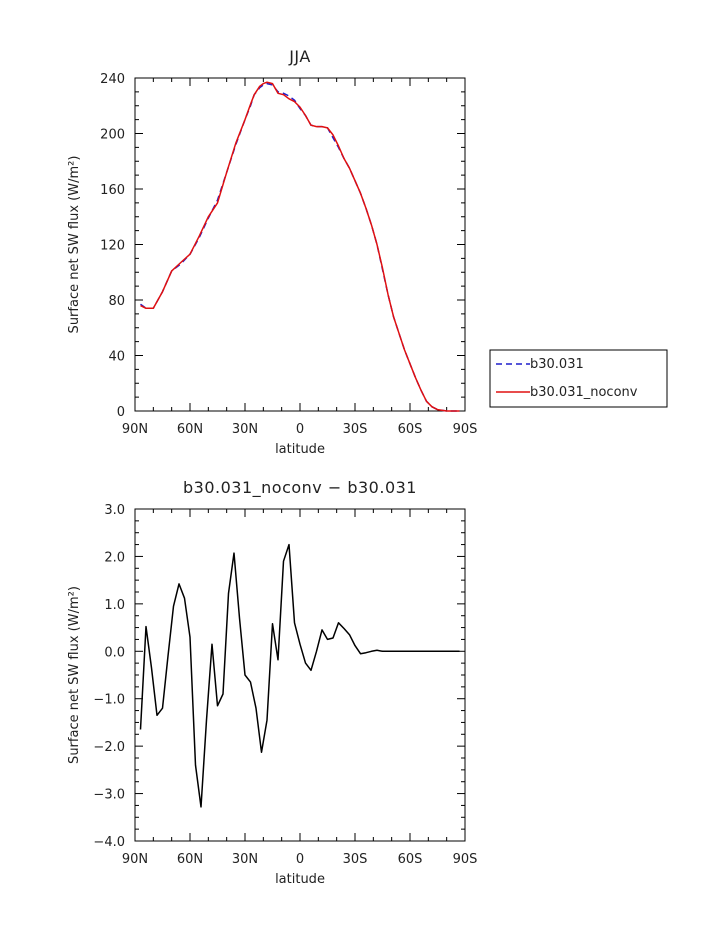 The image size is (723, 935). What do you see at coordinates (74, 675) in the screenshot?
I see `bottom-y-axis-label: Surface net SW flux (W/m²)` at bounding box center [74, 675].